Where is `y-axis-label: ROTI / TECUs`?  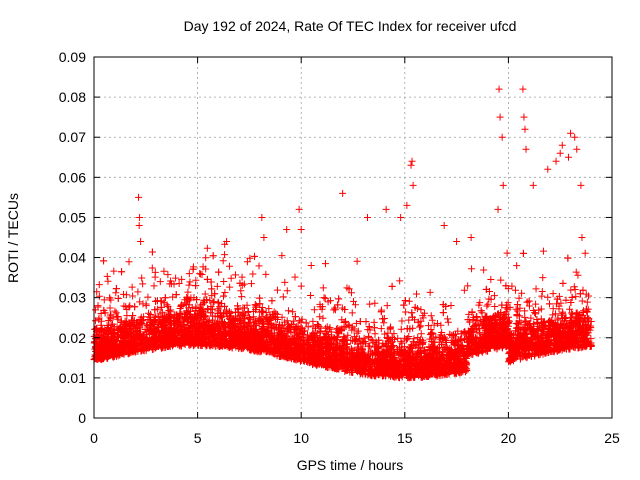 y-axis-label: ROTI / TECUs is located at coordinates (13, 238).